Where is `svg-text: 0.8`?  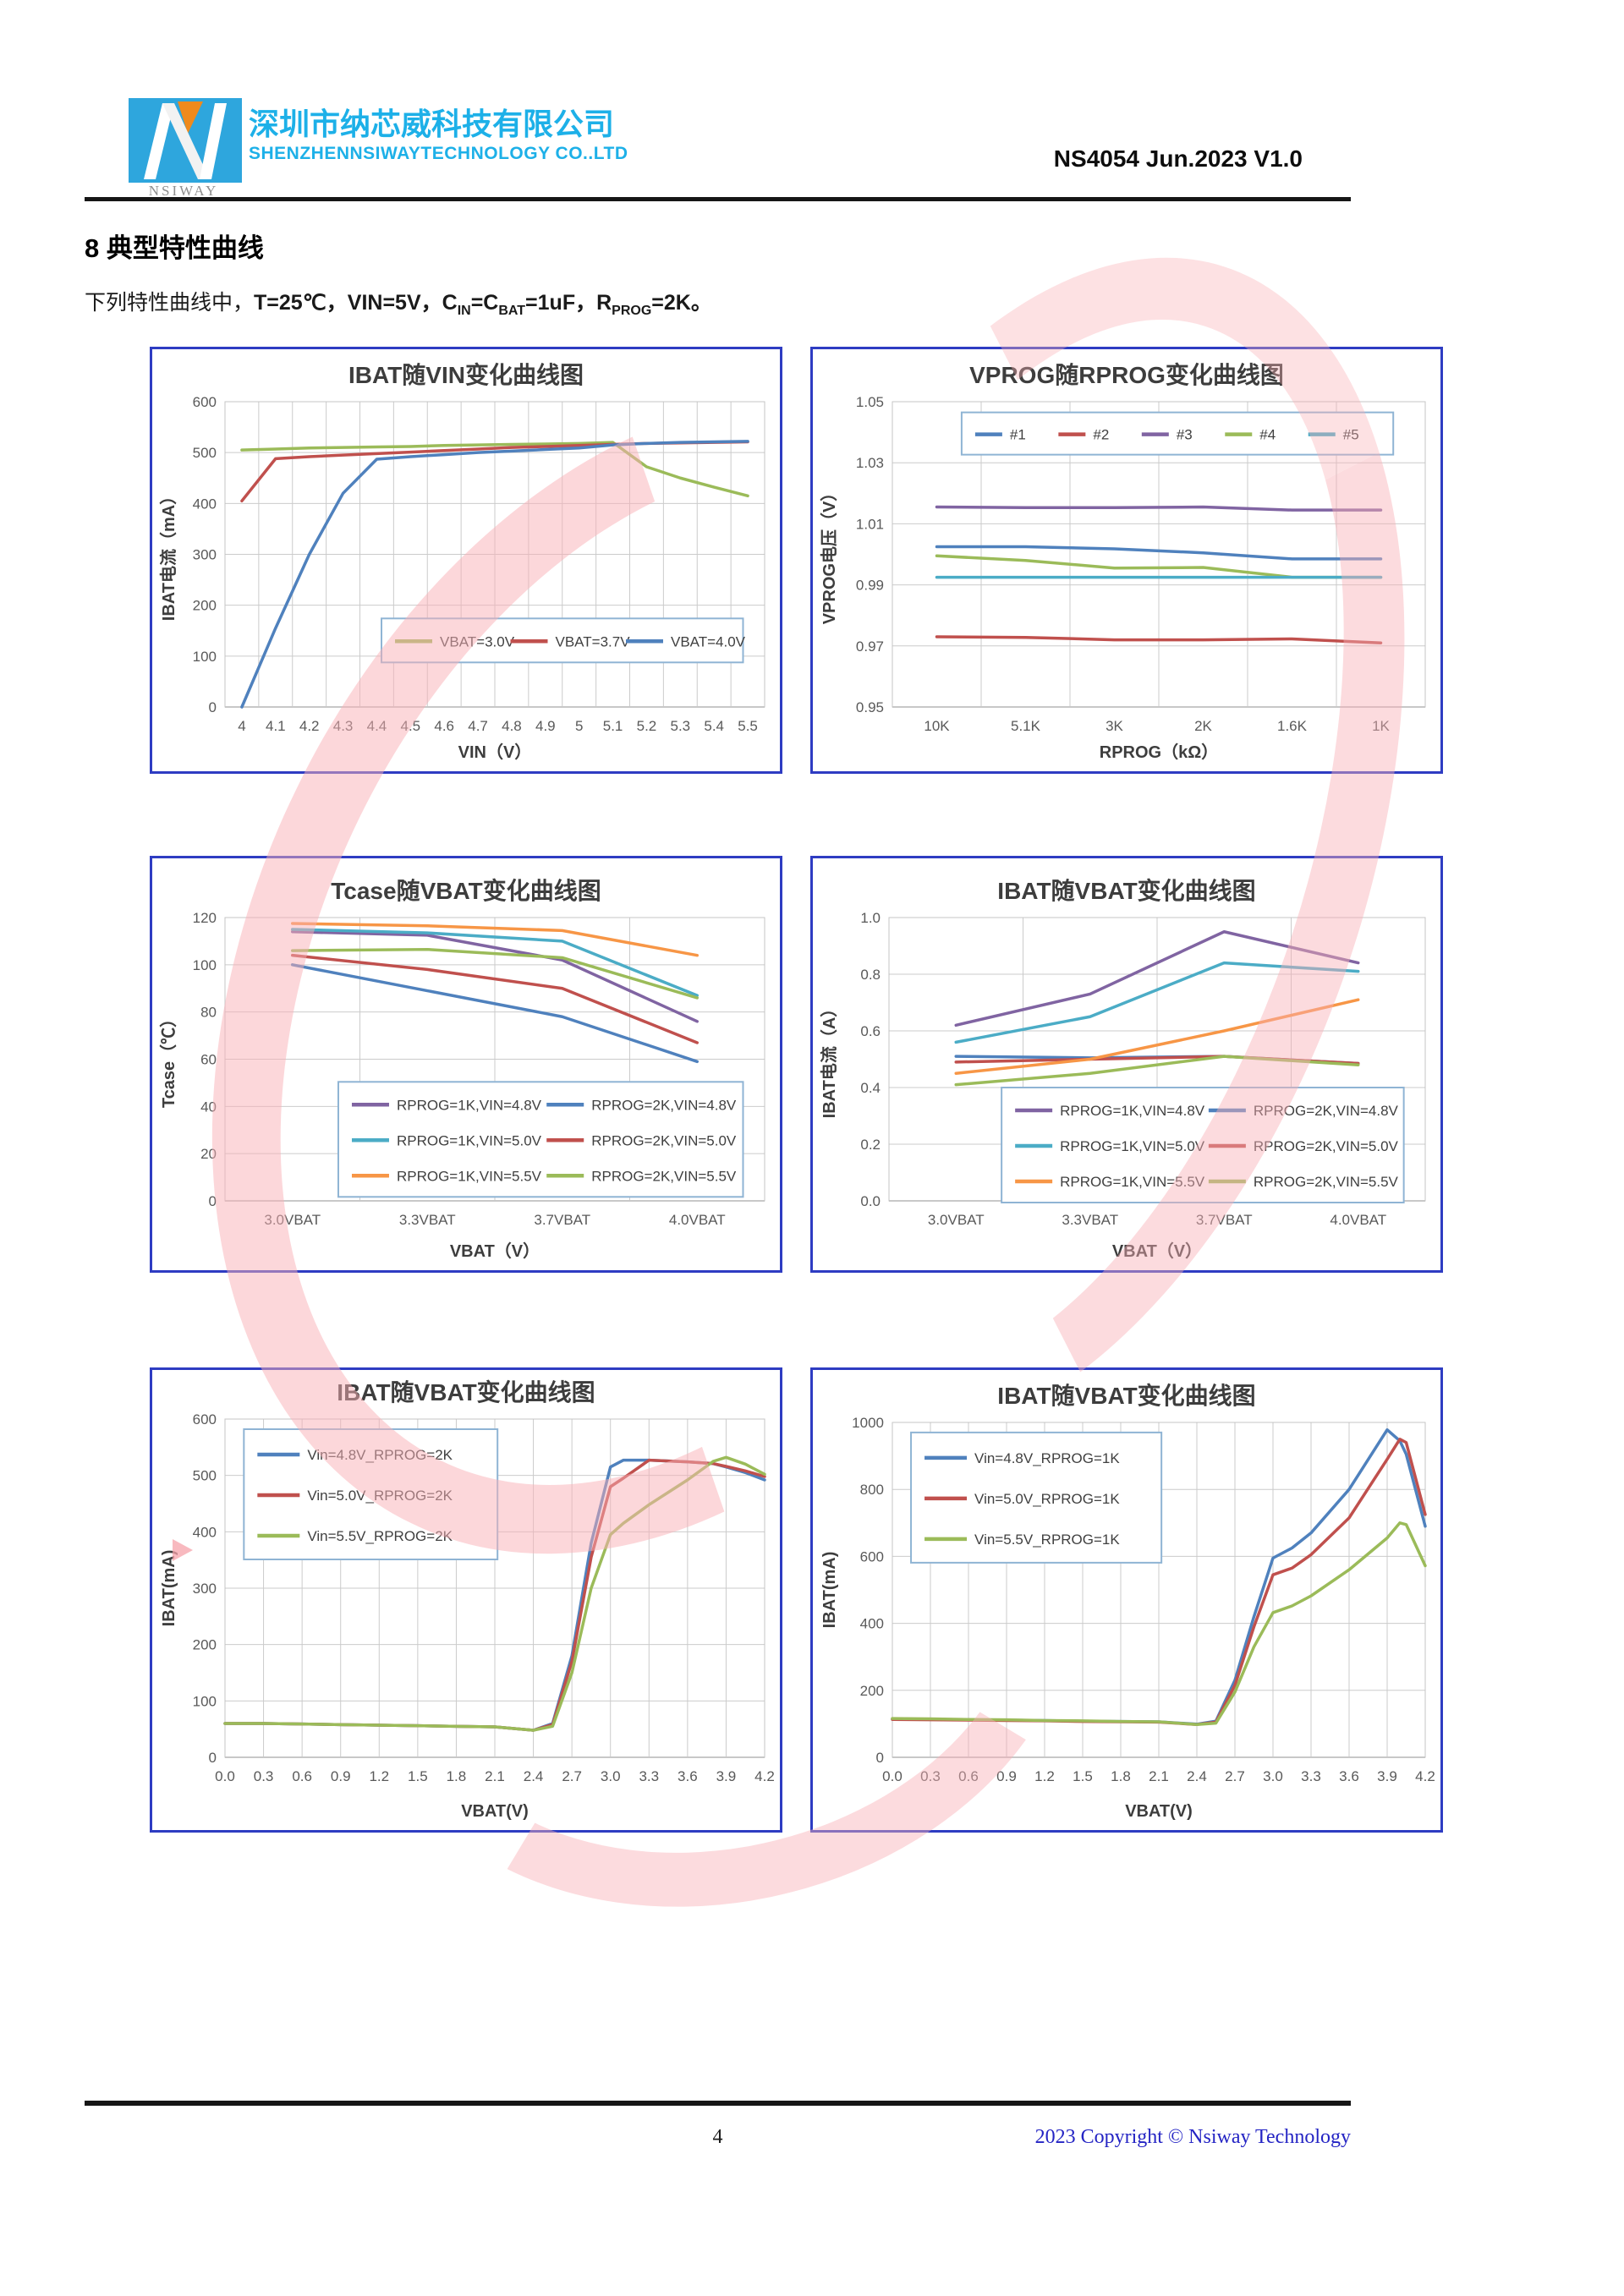
svg-text: 0.8 is located at coordinates (871, 975).